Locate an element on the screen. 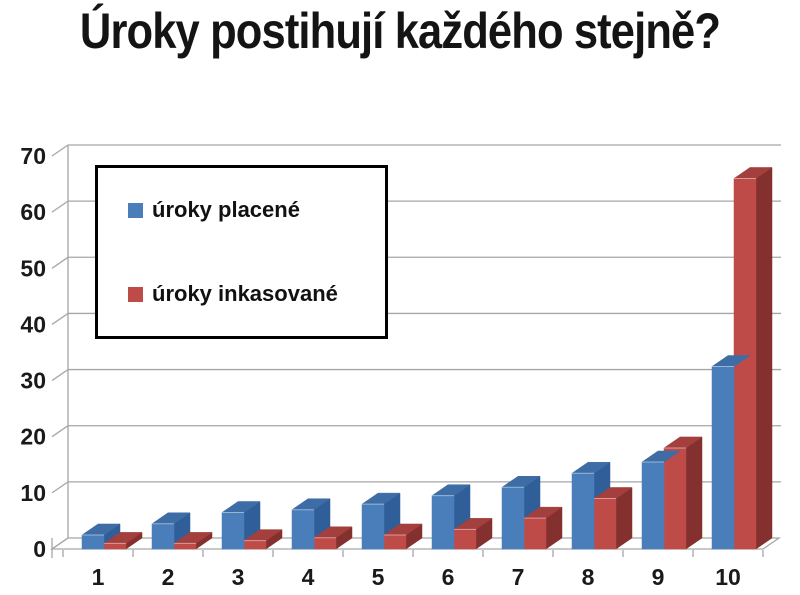 This screenshot has width=800, height=595. bar-placene-2-front is located at coordinates (163, 536).